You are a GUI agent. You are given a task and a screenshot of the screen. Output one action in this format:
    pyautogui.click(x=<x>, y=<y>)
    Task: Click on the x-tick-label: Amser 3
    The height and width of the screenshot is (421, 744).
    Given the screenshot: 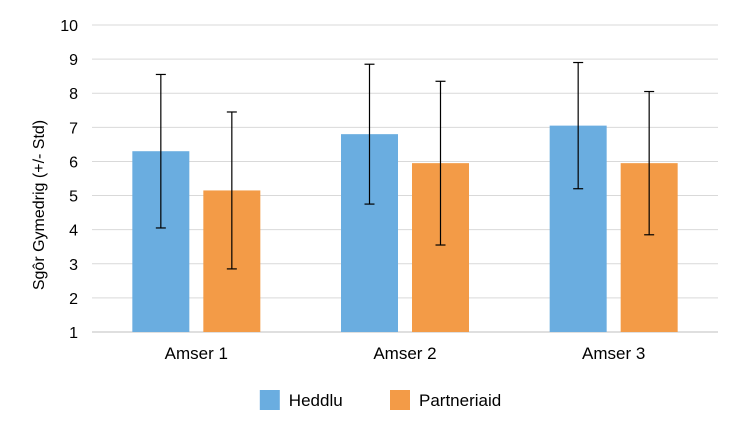 What is the action you would take?
    pyautogui.click(x=613, y=353)
    